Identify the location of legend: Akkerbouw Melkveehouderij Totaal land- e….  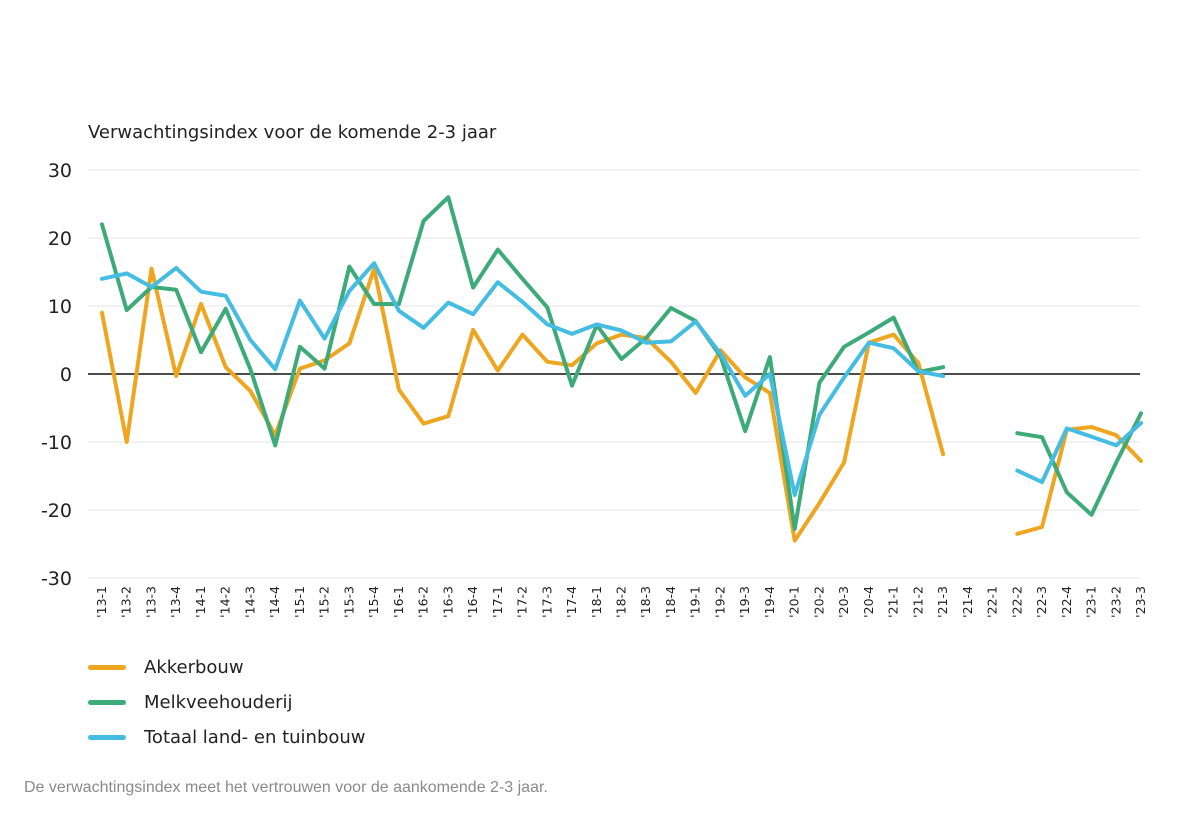
(227, 702).